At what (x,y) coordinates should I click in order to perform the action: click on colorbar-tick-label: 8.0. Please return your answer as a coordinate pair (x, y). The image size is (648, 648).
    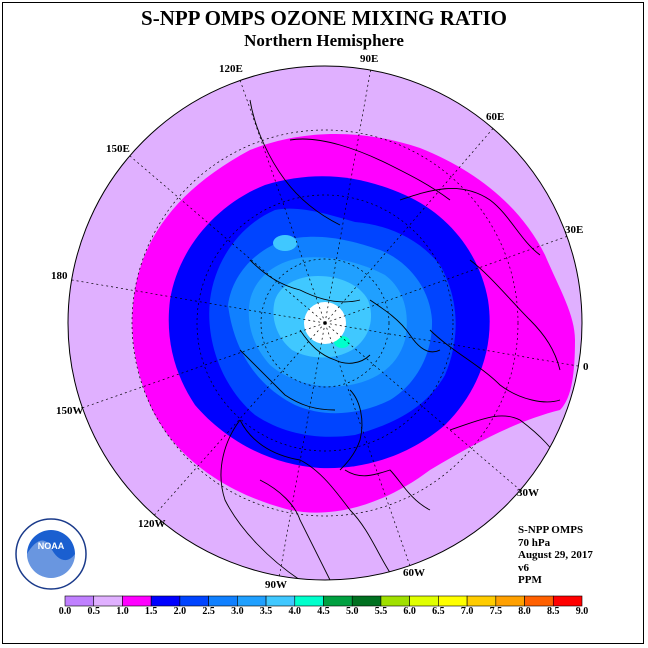
    Looking at the image, I should click on (524, 611).